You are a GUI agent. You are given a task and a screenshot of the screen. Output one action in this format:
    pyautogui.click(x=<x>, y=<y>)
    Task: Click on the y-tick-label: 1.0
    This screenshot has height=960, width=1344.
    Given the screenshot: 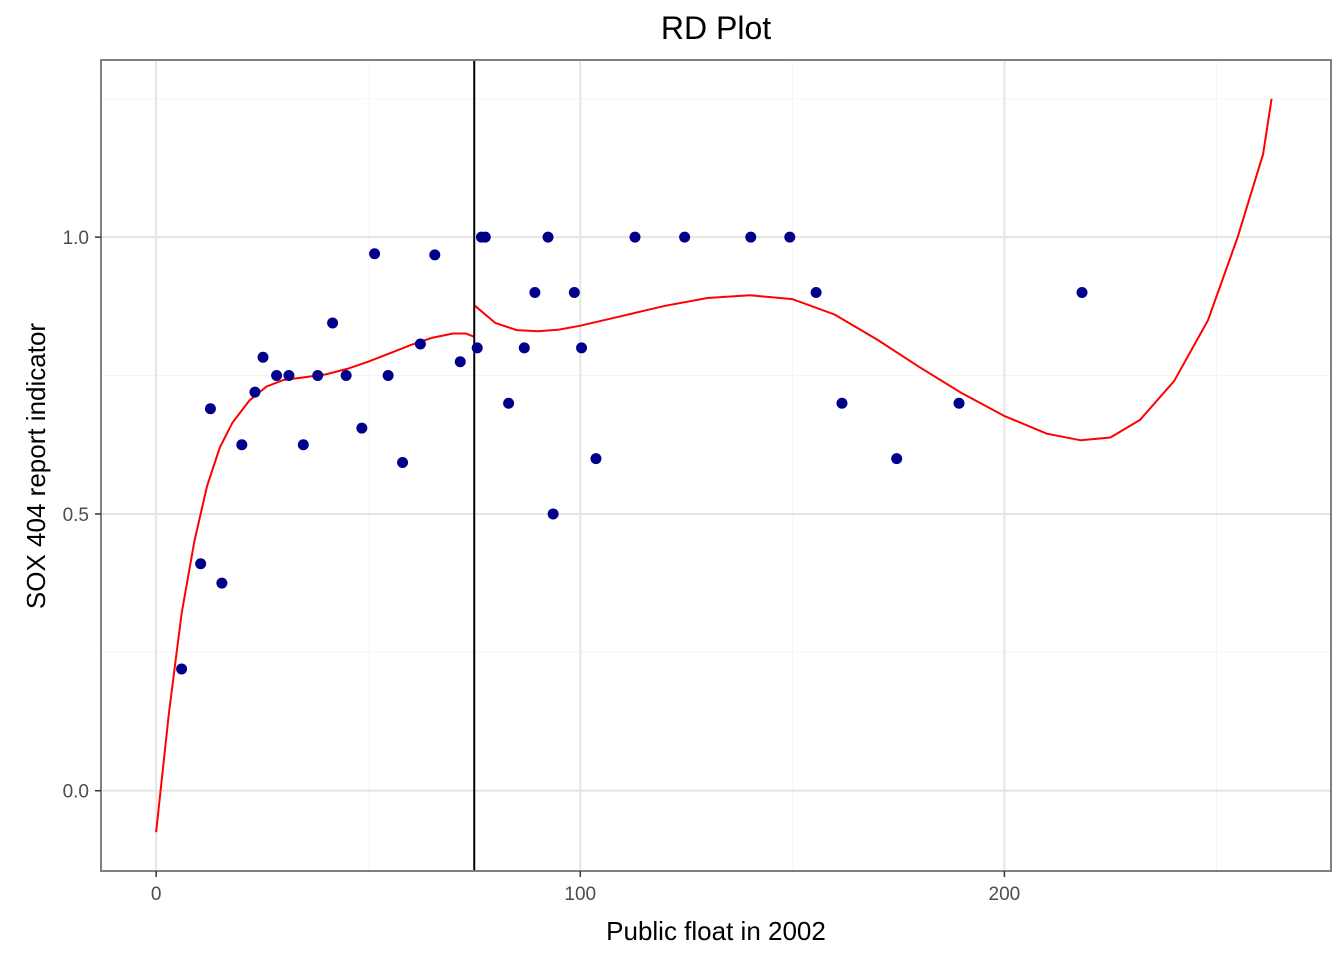 What is the action you would take?
    pyautogui.click(x=76, y=238)
    